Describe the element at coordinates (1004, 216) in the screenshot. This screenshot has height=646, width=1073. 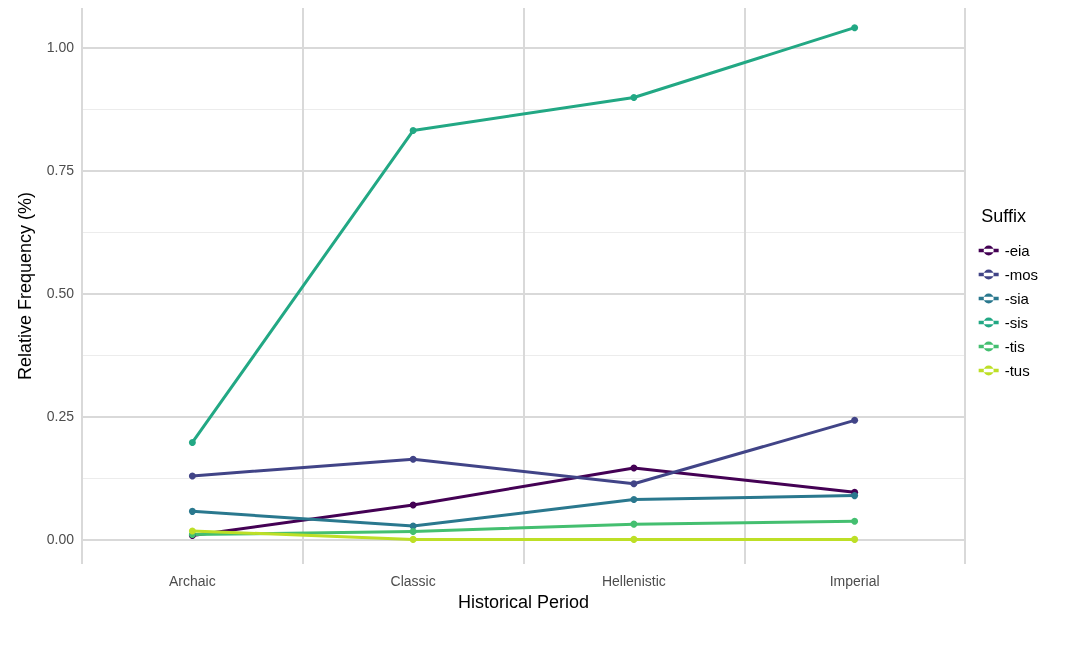
I see `legend-title: Suffix` at that location.